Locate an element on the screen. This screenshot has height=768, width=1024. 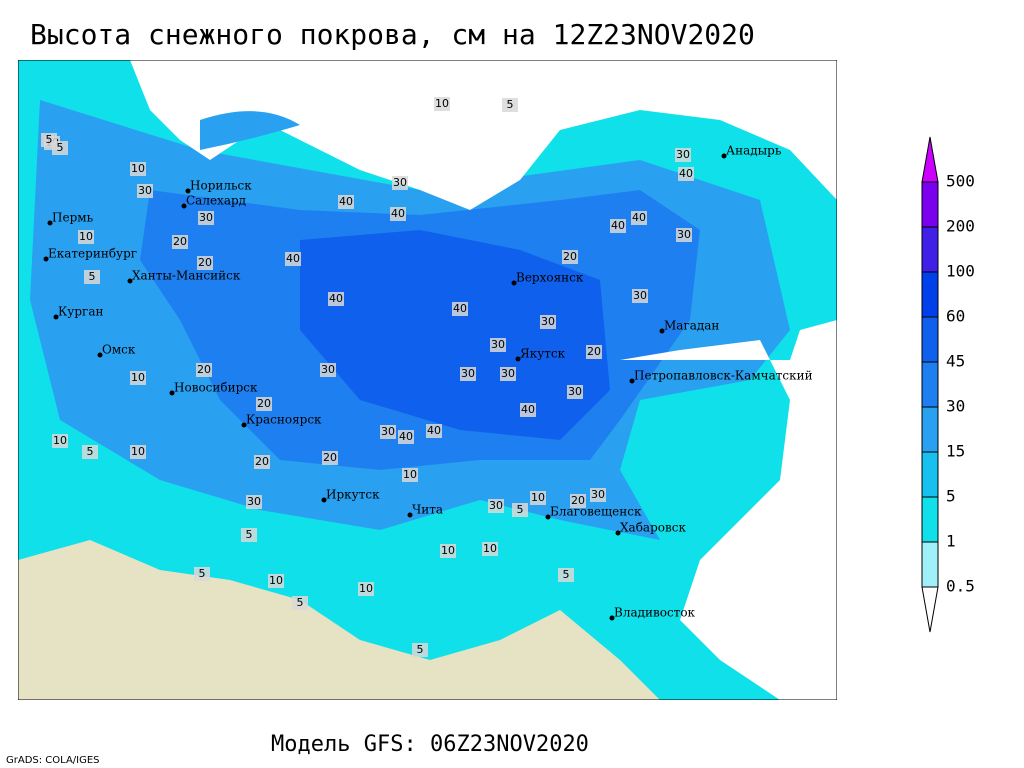
legend-label: 45 is located at coordinates (955, 361).